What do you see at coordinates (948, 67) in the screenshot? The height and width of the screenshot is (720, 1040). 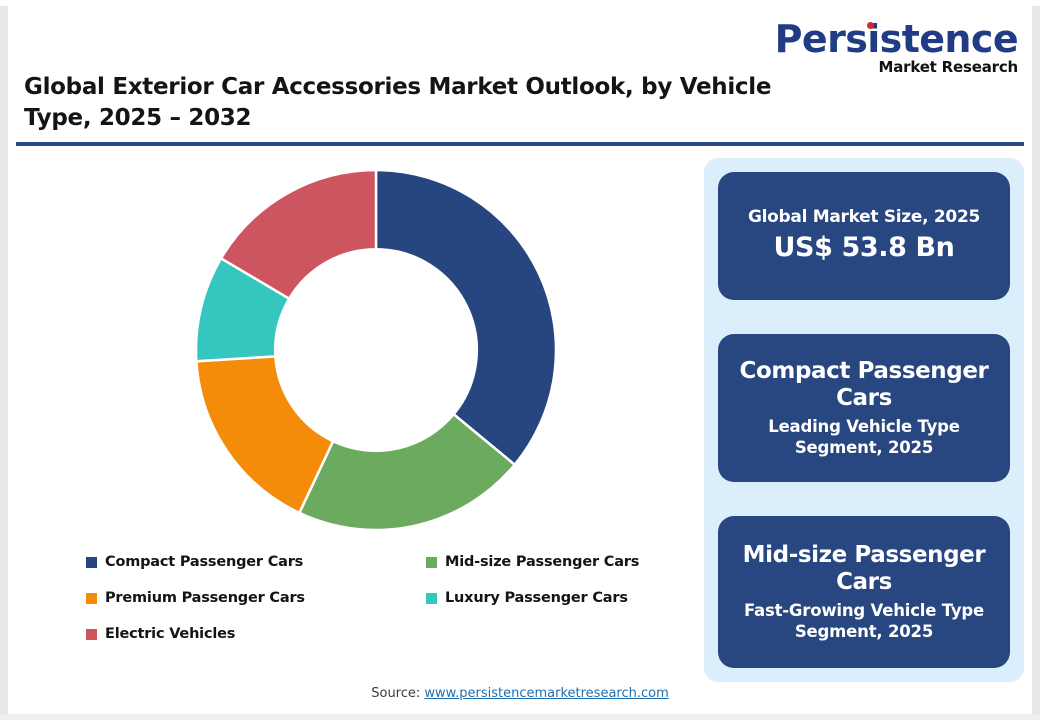 I see `brand-logo-tagline: Market Research` at bounding box center [948, 67].